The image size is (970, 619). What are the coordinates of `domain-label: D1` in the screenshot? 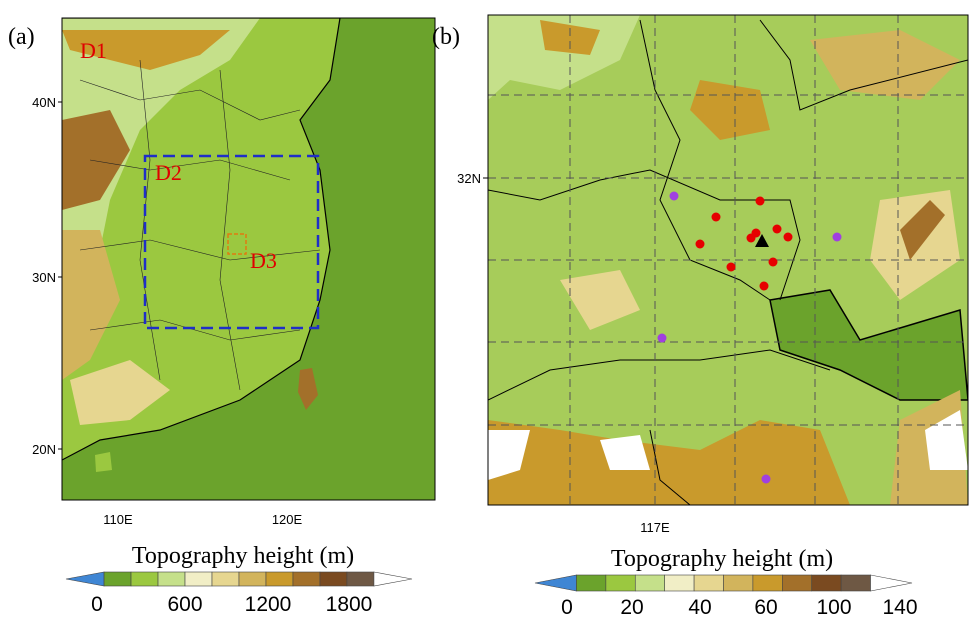 It's located at (93, 50).